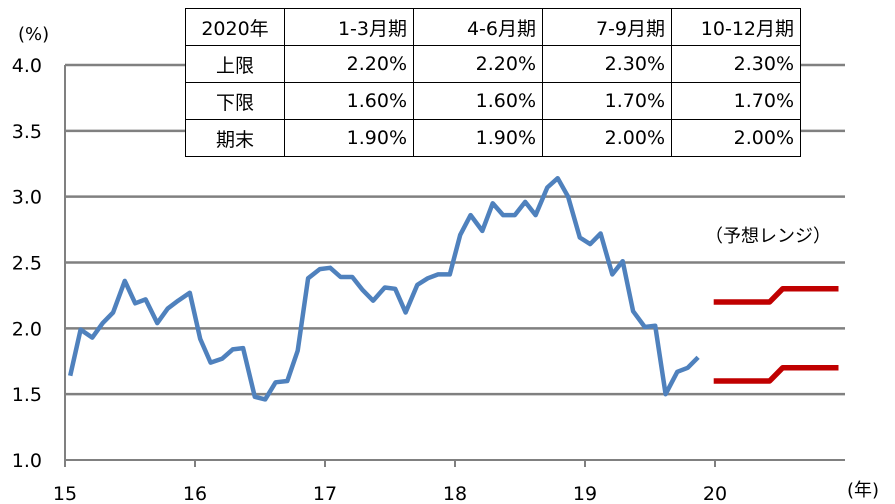  Describe the element at coordinates (195, 493) in the screenshot. I see `x-tick-label: 16` at that location.